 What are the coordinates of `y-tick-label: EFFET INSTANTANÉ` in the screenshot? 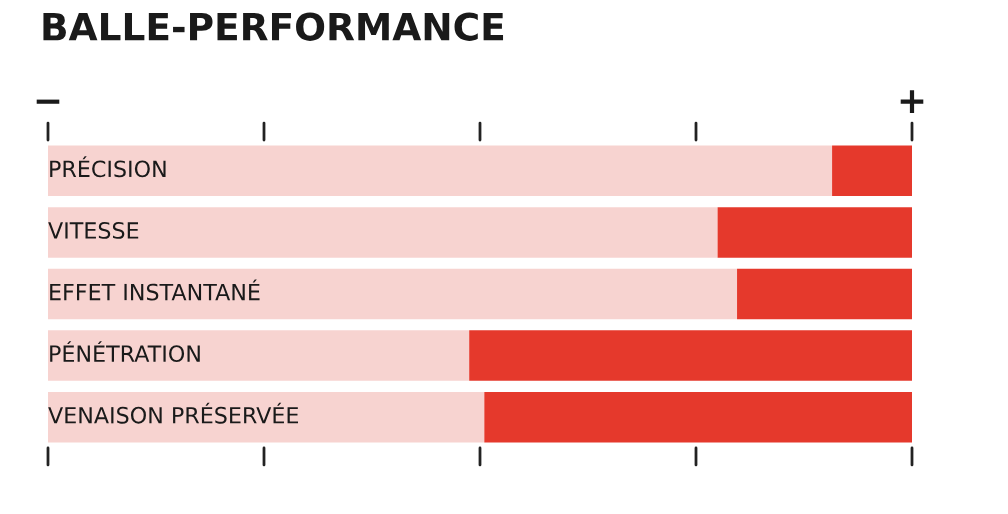 It's located at (155, 290).